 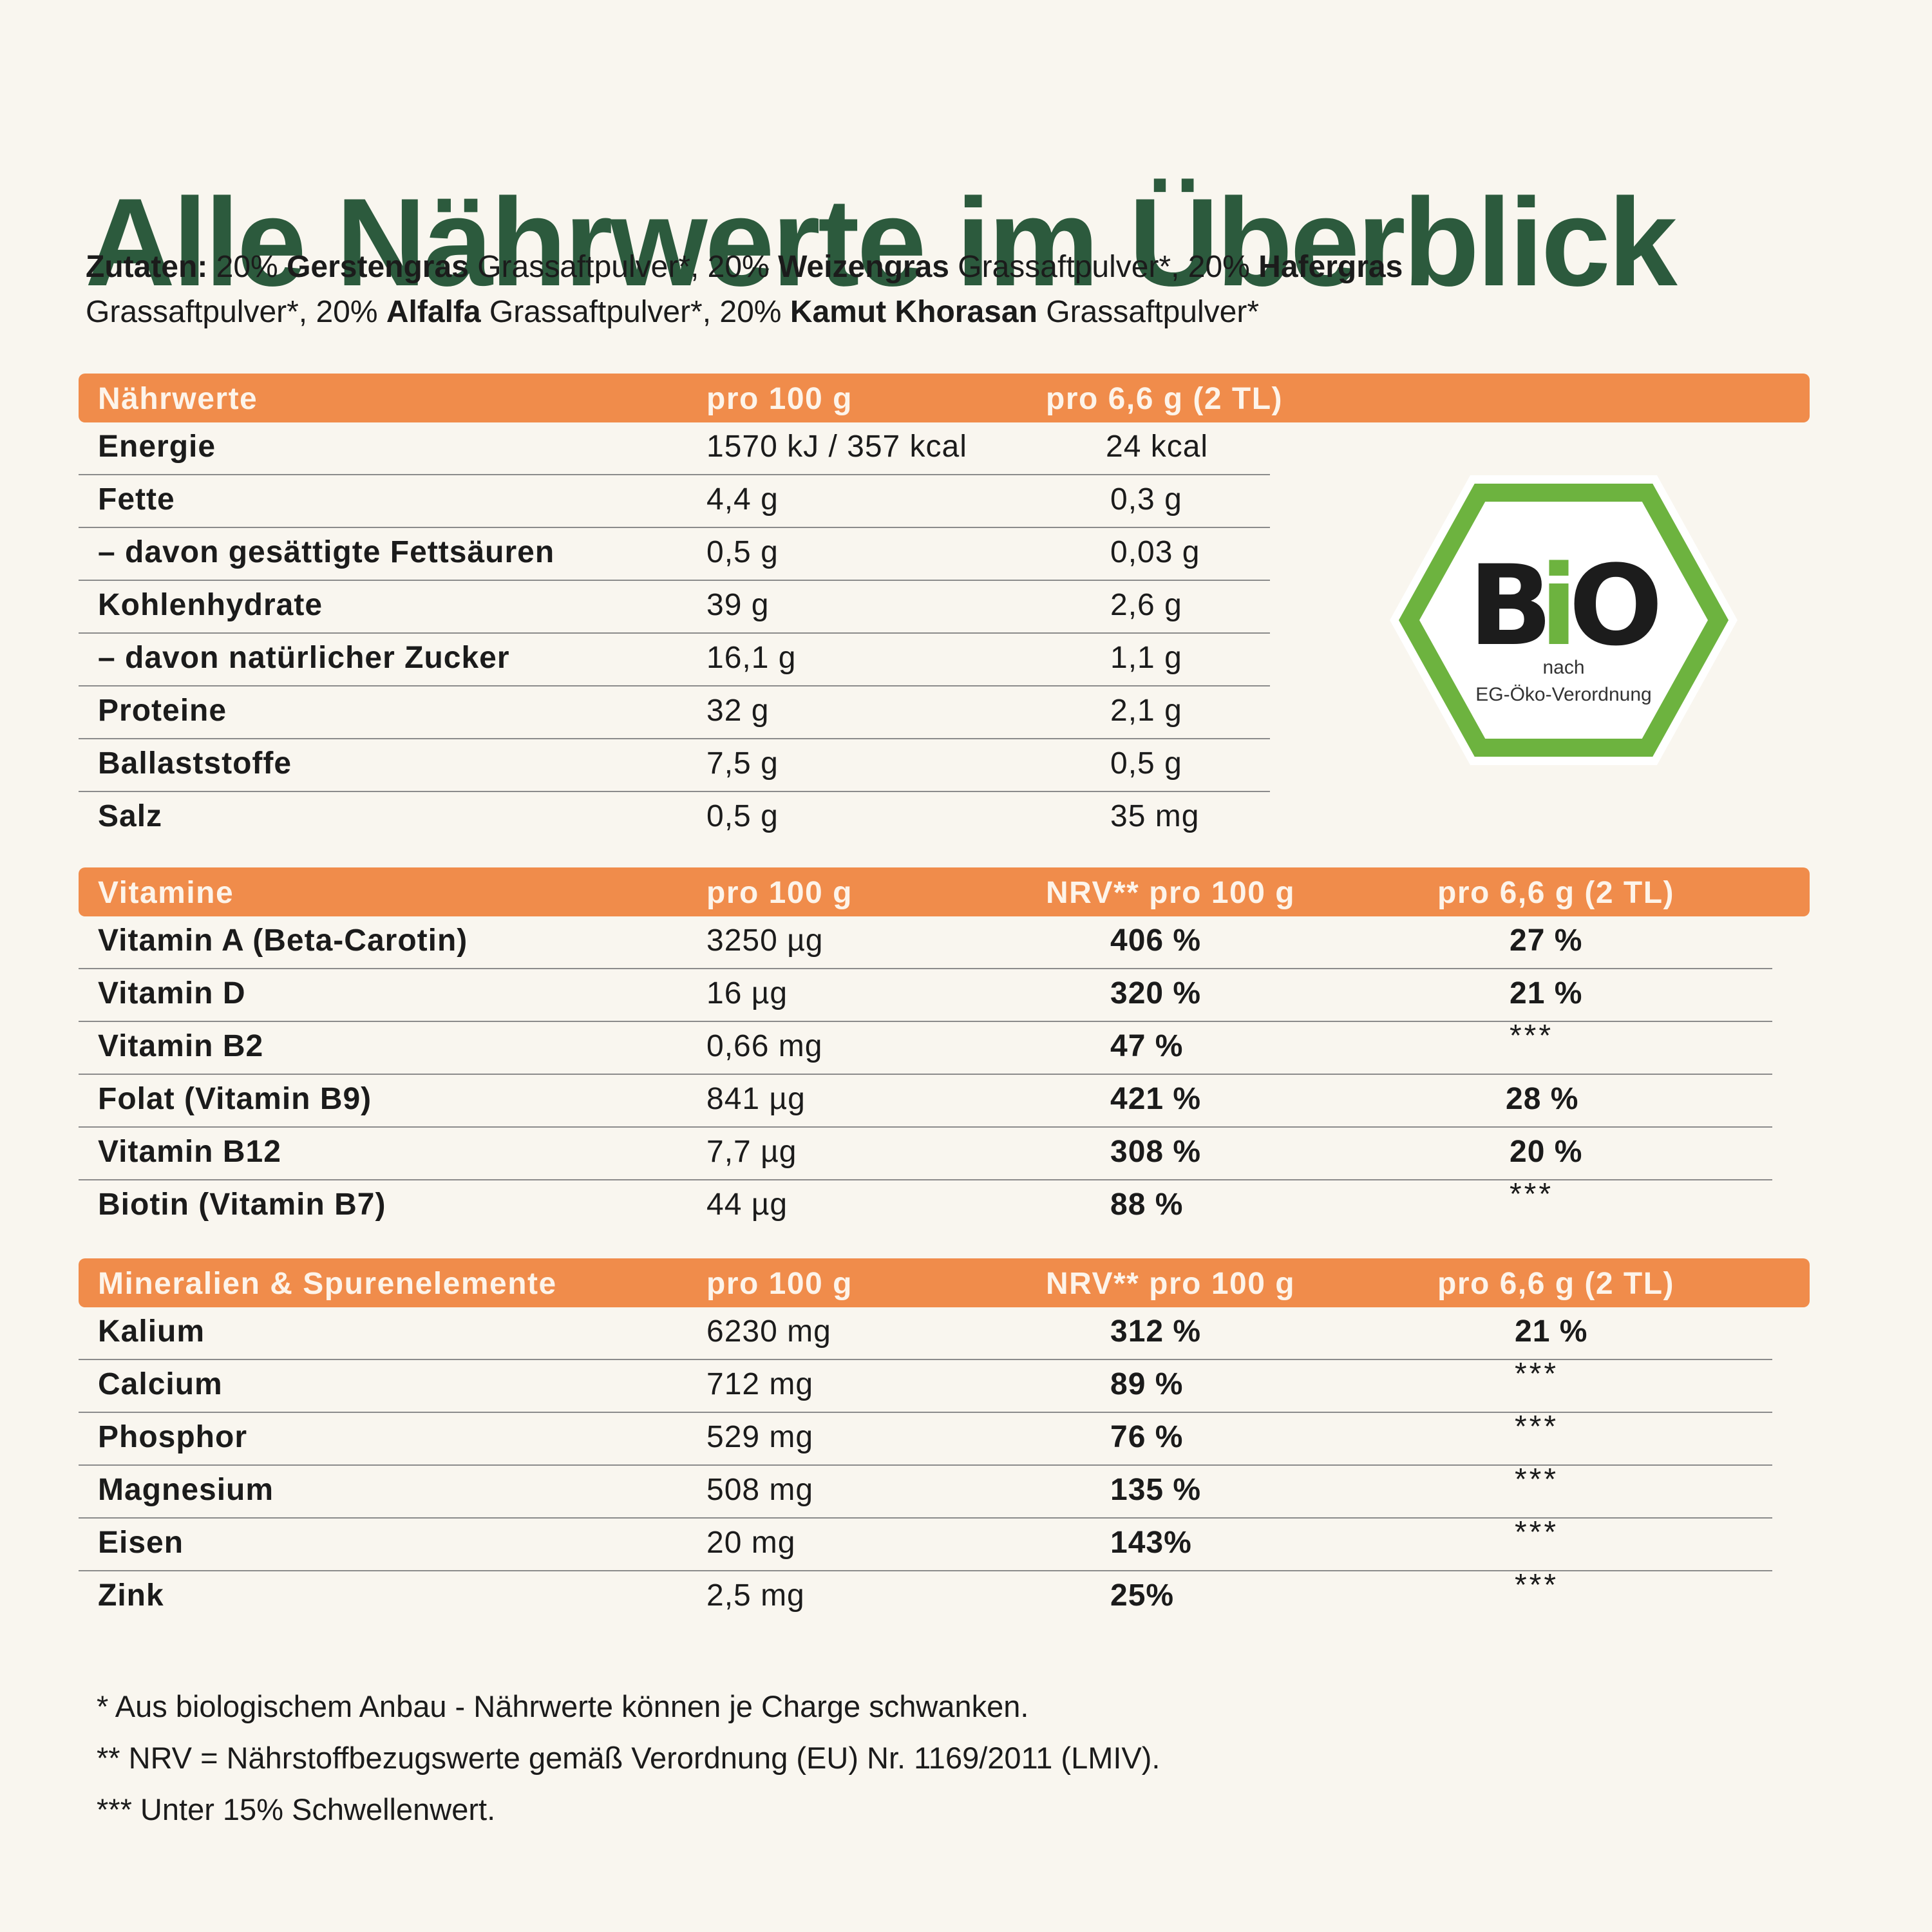 I want to click on table-row: Calcium 712 mg 89 % ***, so click(x=925, y=1385).